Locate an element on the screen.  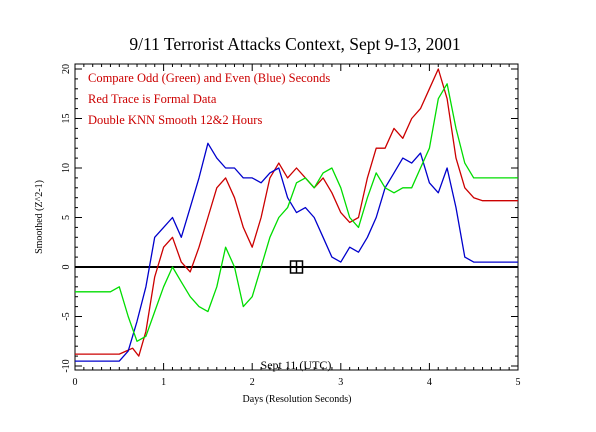
y-tick-label: 0 is located at coordinates (66, 267).